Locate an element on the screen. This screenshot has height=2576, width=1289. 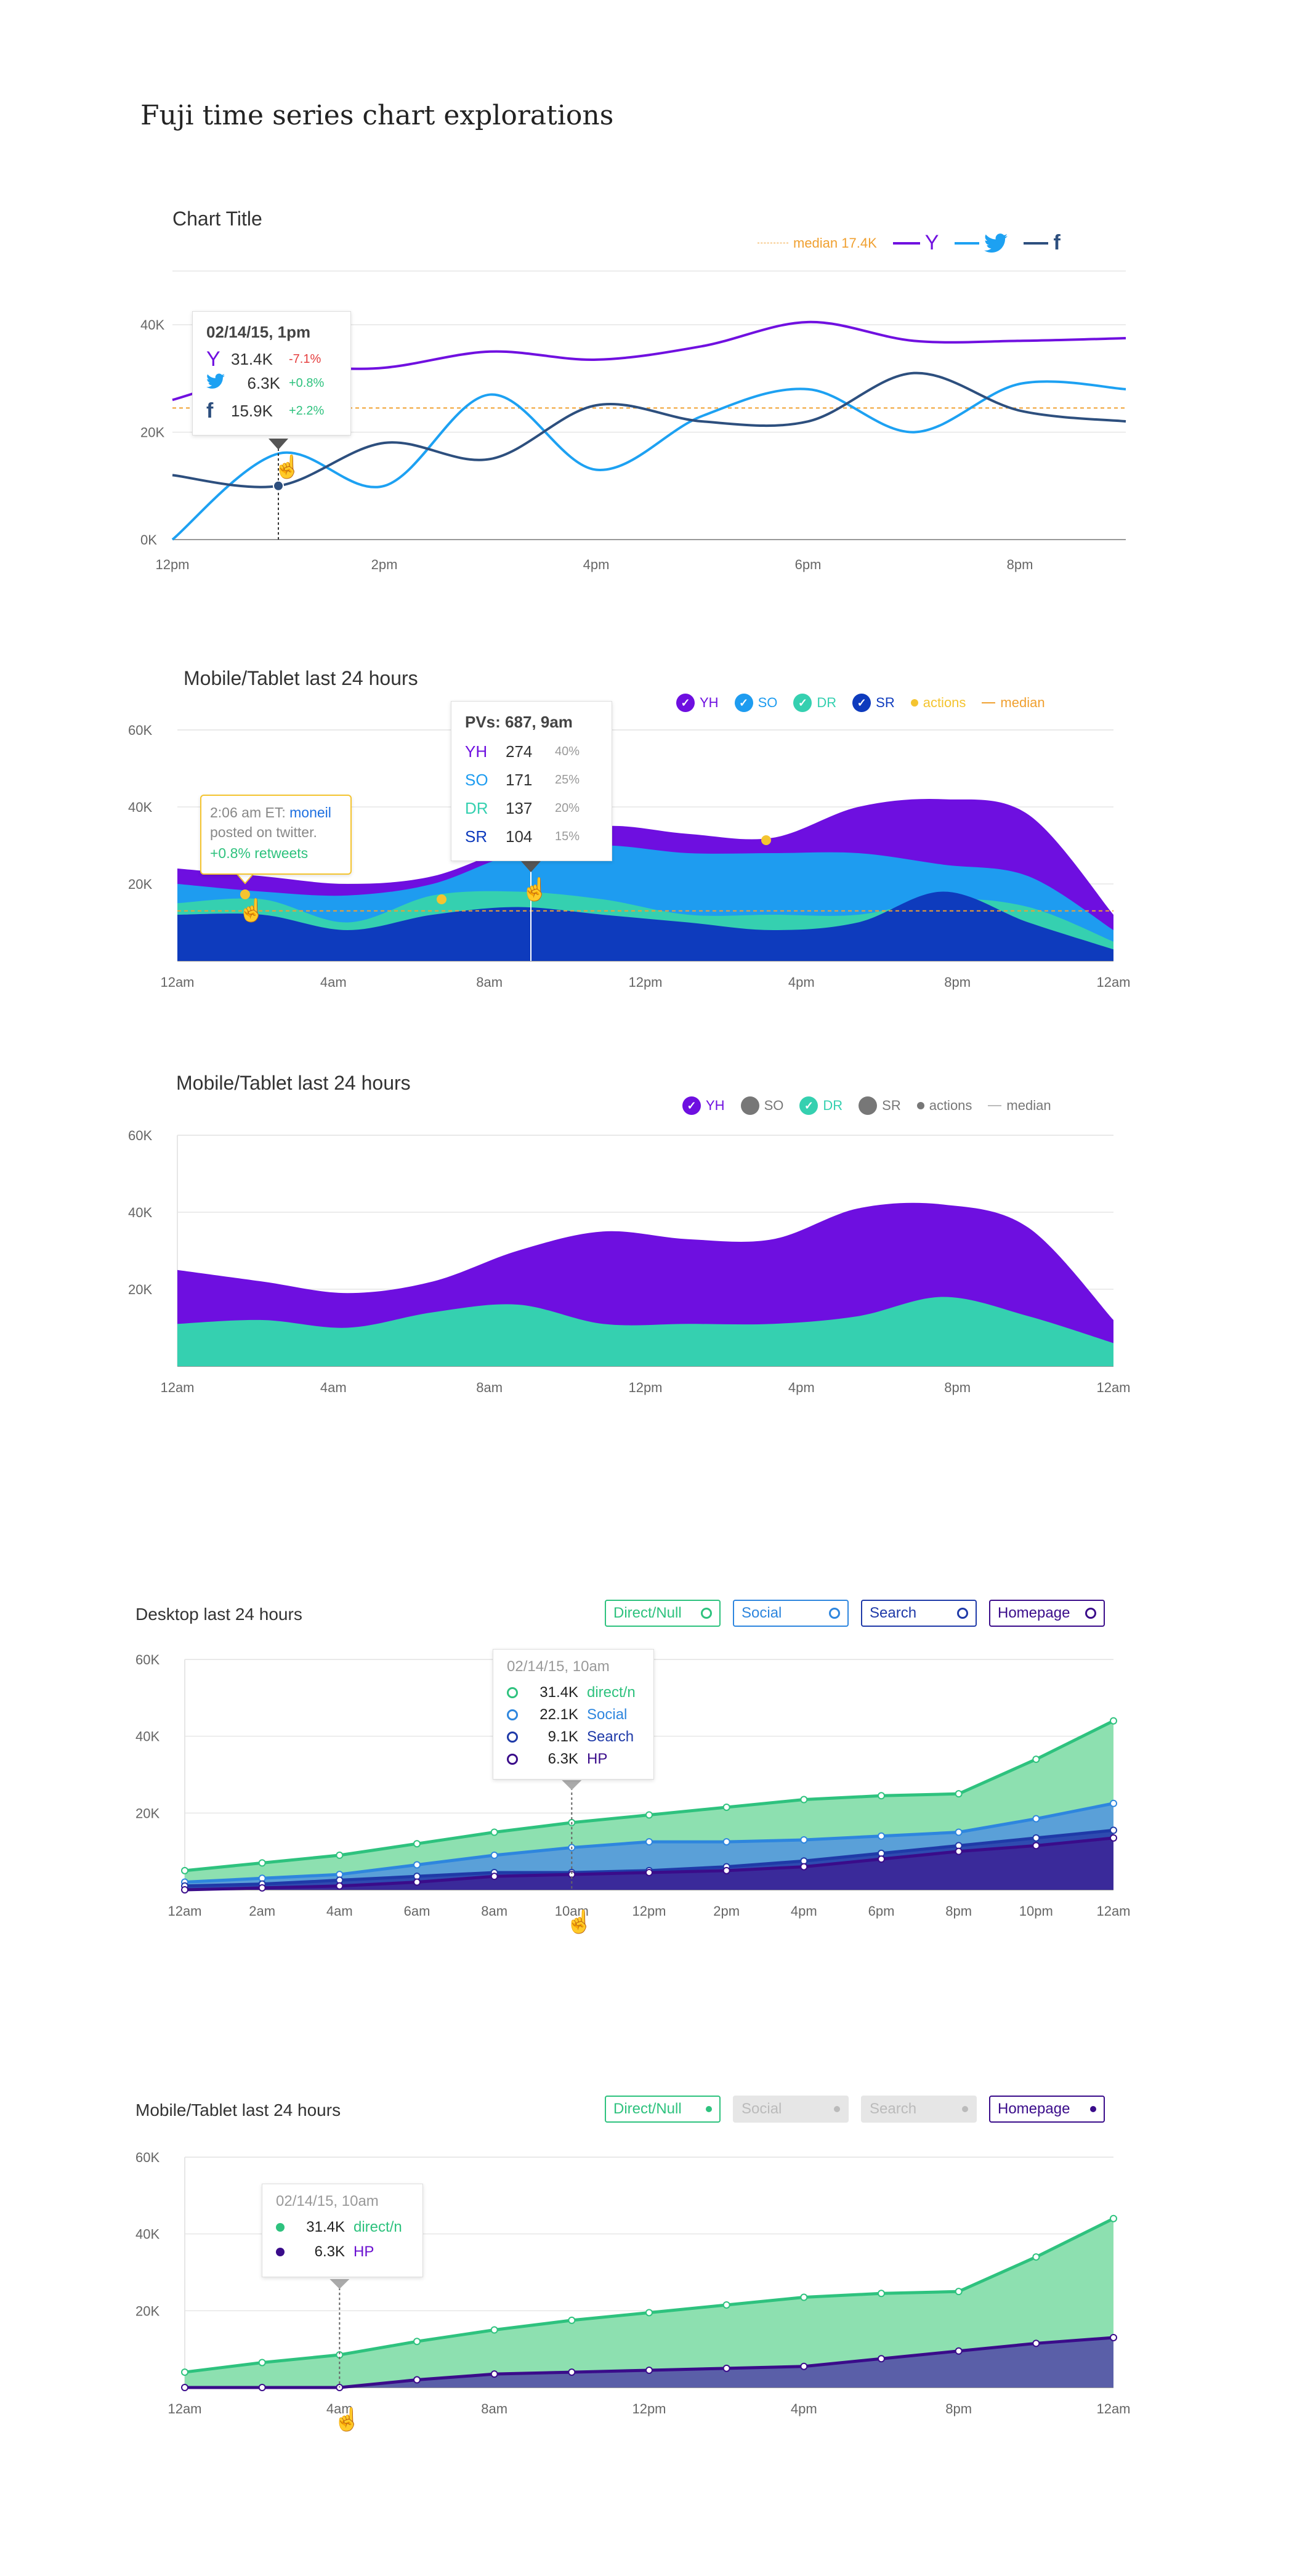
y-tick-label: 60K is located at coordinates (140, 730).